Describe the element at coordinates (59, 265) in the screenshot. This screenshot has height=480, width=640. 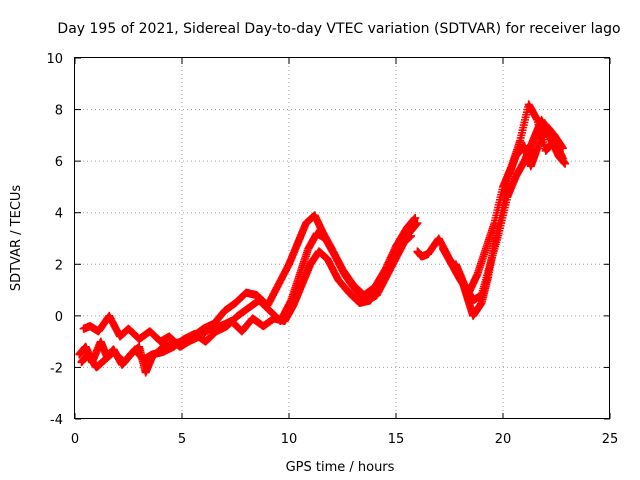
I see `y-tick-label: 2` at that location.